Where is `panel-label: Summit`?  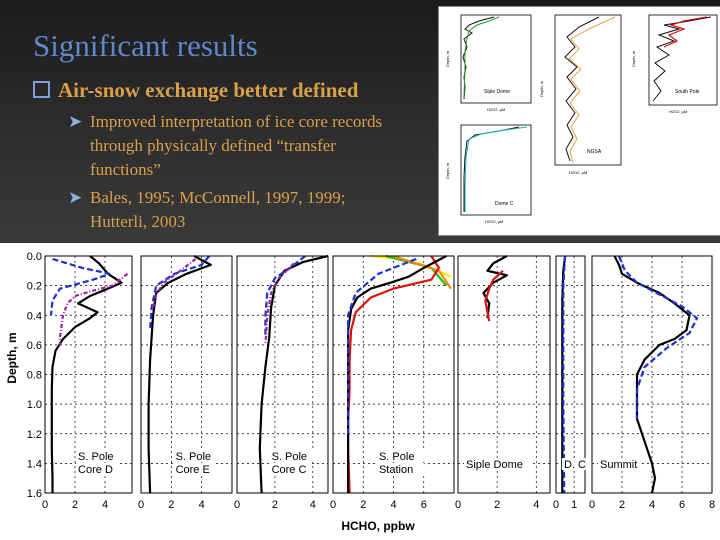 panel-label: Summit is located at coordinates (618, 465).